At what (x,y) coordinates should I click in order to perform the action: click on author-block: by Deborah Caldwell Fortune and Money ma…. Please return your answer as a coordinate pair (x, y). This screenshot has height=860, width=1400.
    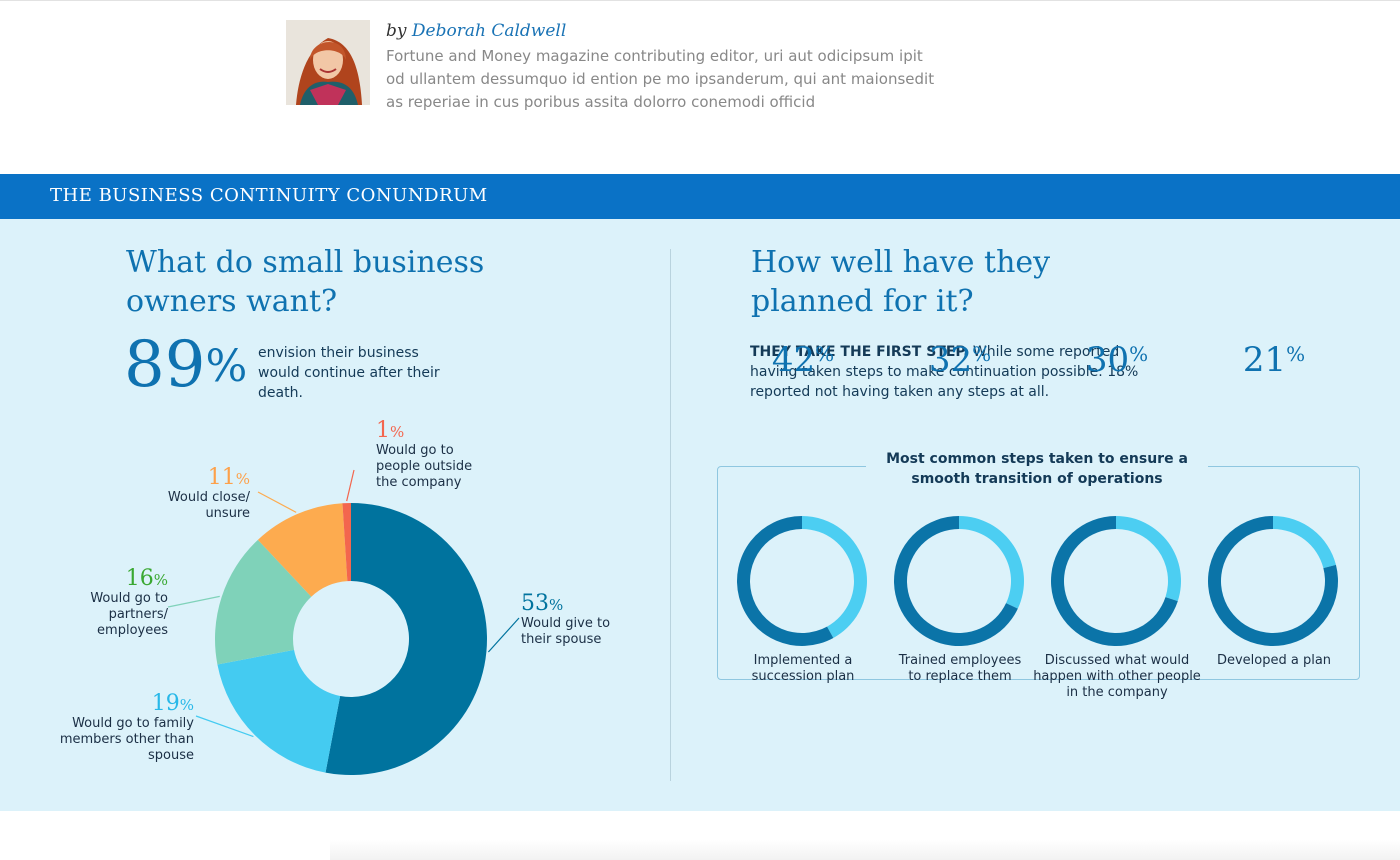
    Looking at the image, I should click on (636, 70).